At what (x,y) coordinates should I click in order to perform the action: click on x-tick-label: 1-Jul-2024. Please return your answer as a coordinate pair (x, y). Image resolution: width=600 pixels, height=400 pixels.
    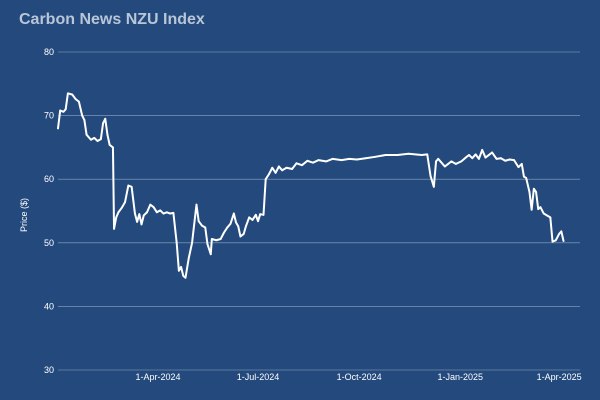
    Looking at the image, I should click on (258, 377).